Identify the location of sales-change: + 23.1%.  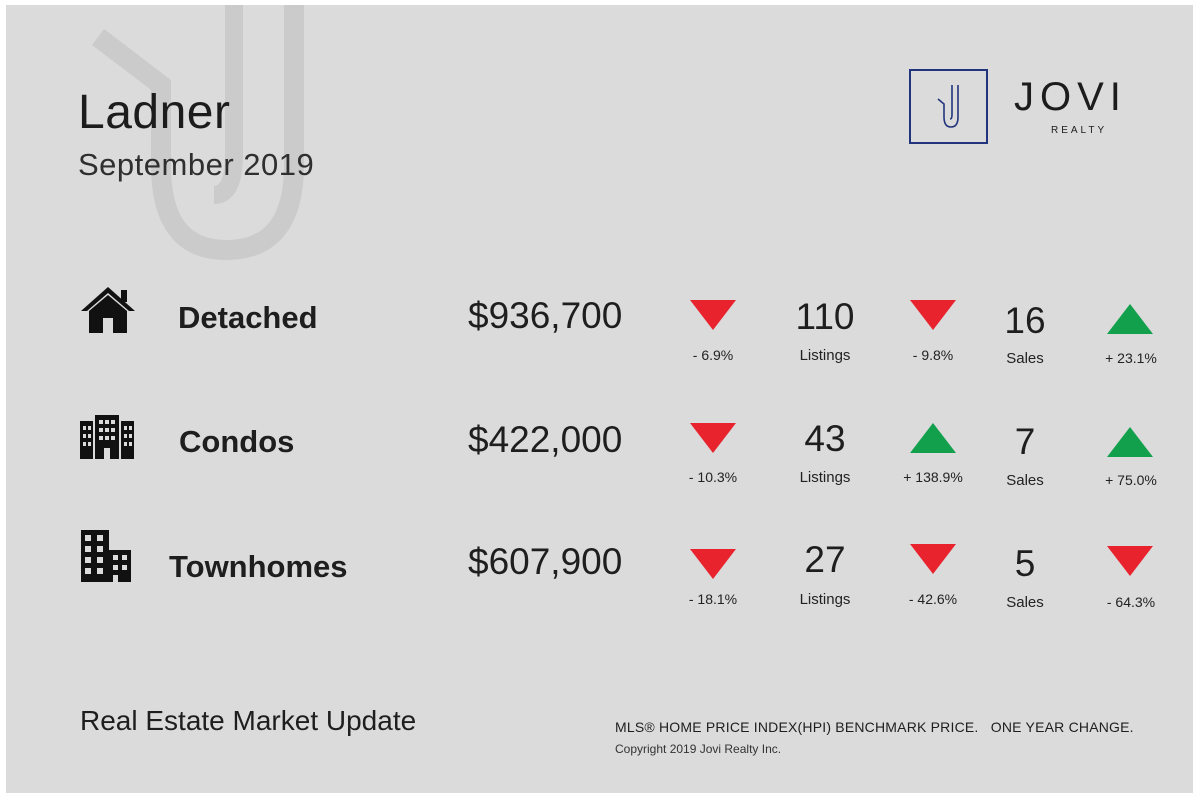
(1131, 358).